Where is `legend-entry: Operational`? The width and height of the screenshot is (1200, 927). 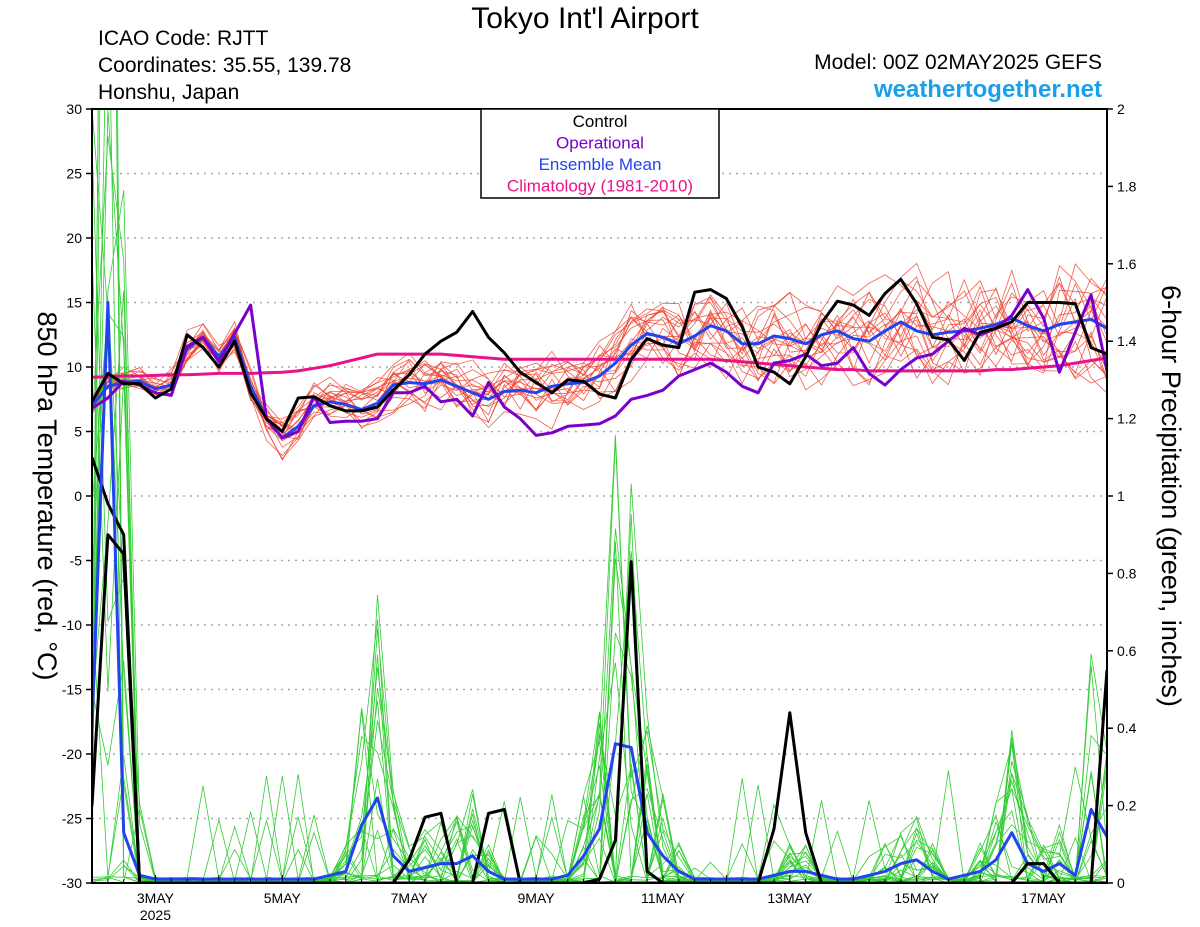
legend-entry: Operational is located at coordinates (600, 143).